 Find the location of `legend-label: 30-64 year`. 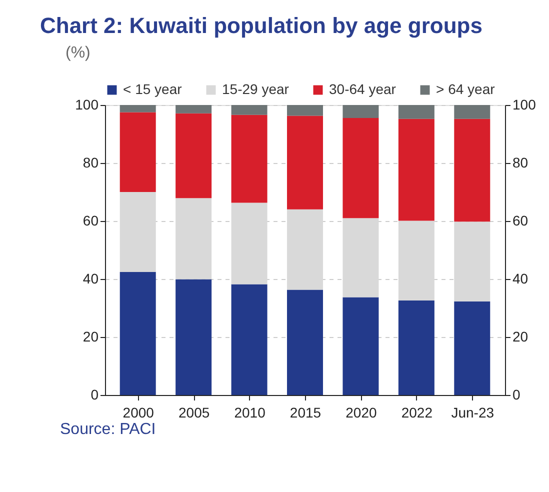

legend-label: 30-64 year is located at coordinates (362, 89).